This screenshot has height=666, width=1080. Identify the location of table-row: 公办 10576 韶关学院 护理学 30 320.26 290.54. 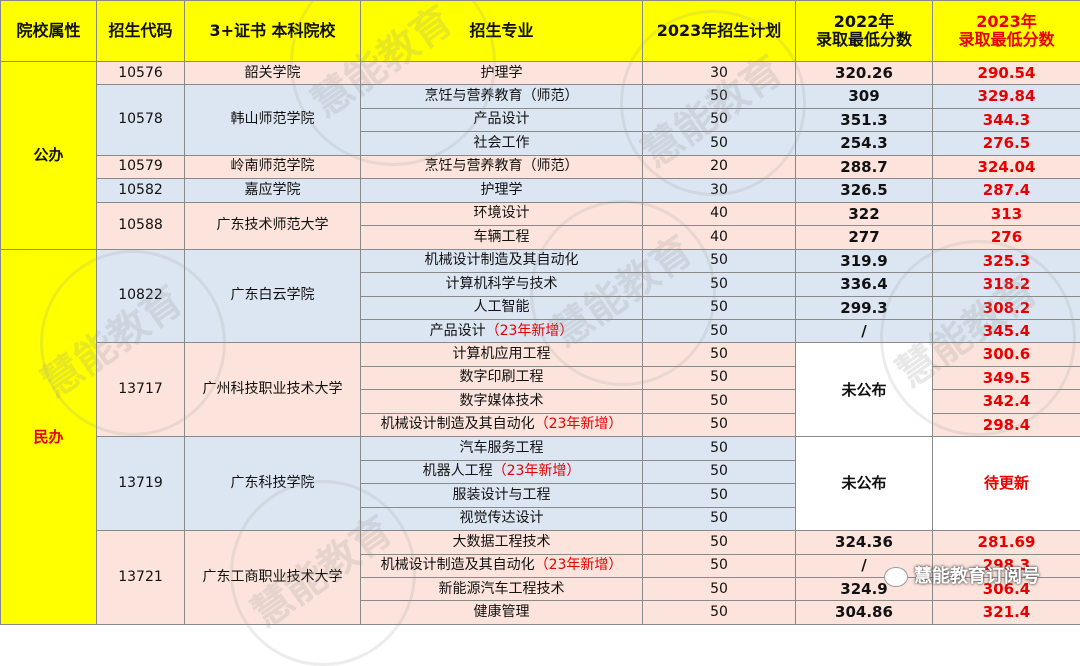
(540, 73).